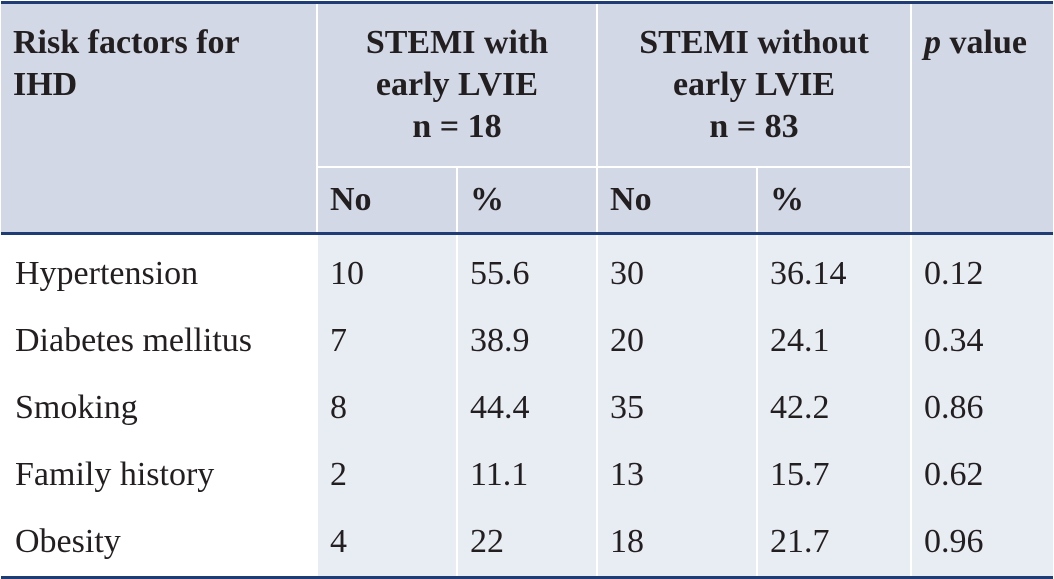 Image resolution: width=1054 pixels, height=579 pixels. Describe the element at coordinates (933, 42) in the screenshot. I see `header-p-letter: p` at that location.